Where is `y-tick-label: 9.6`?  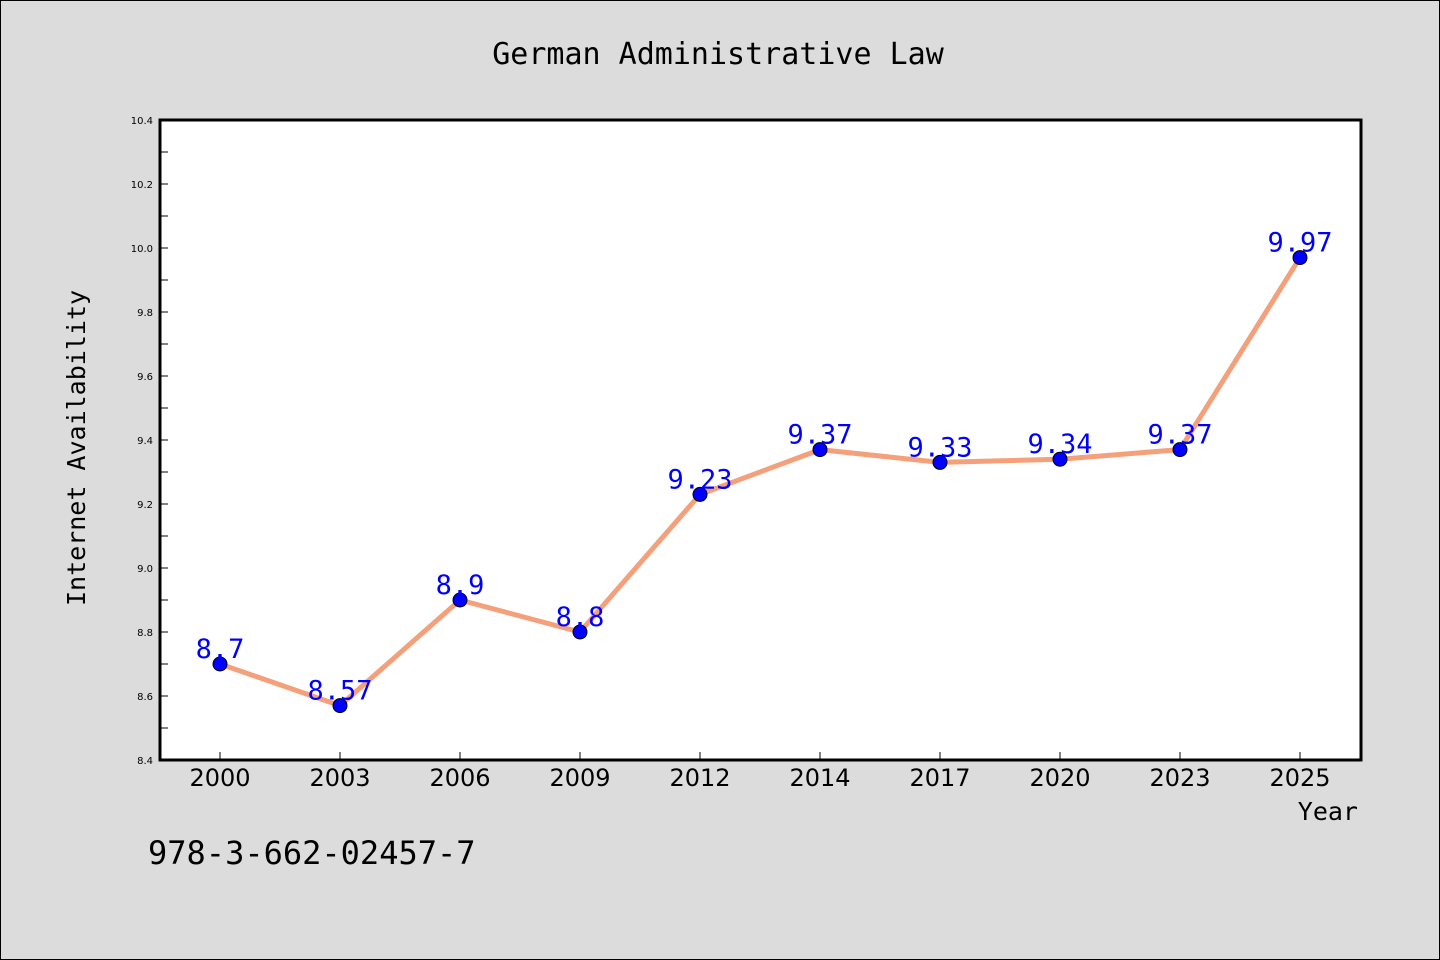
y-tick-label: 9.6 is located at coordinates (145, 377).